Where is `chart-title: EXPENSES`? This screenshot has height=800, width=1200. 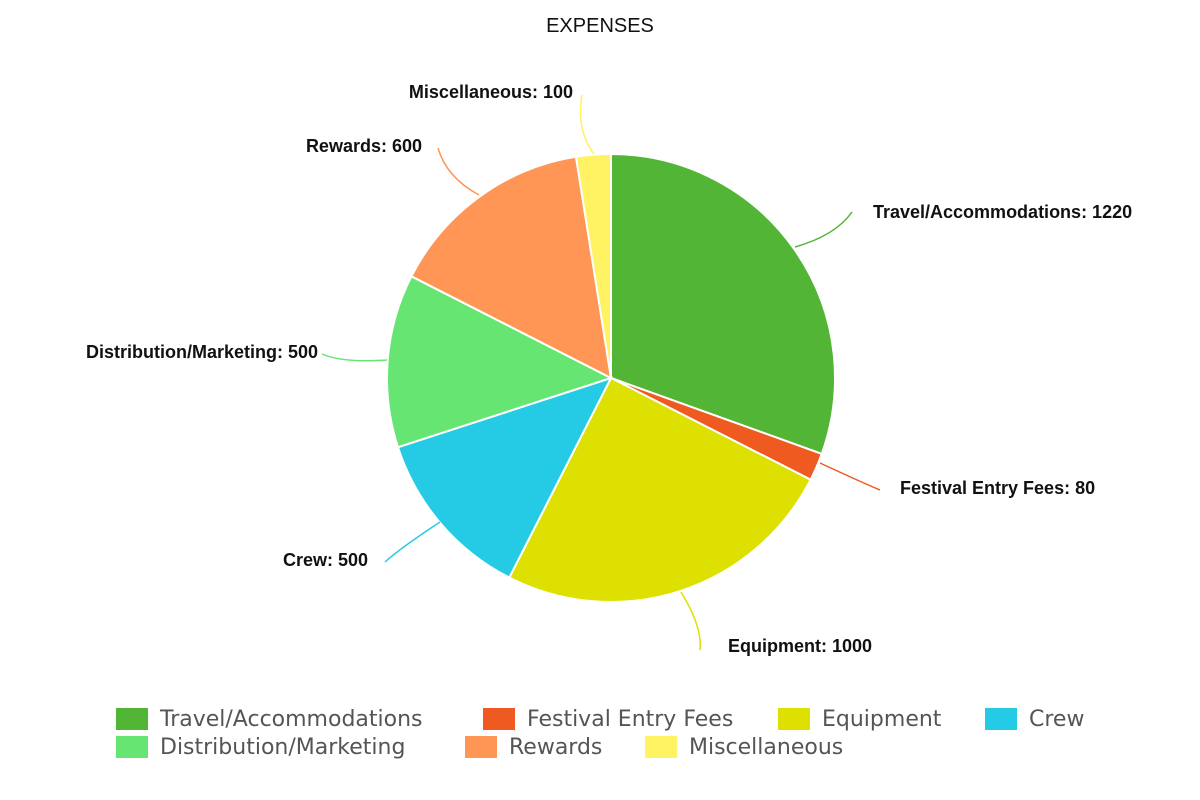
chart-title: EXPENSES is located at coordinates (600, 26).